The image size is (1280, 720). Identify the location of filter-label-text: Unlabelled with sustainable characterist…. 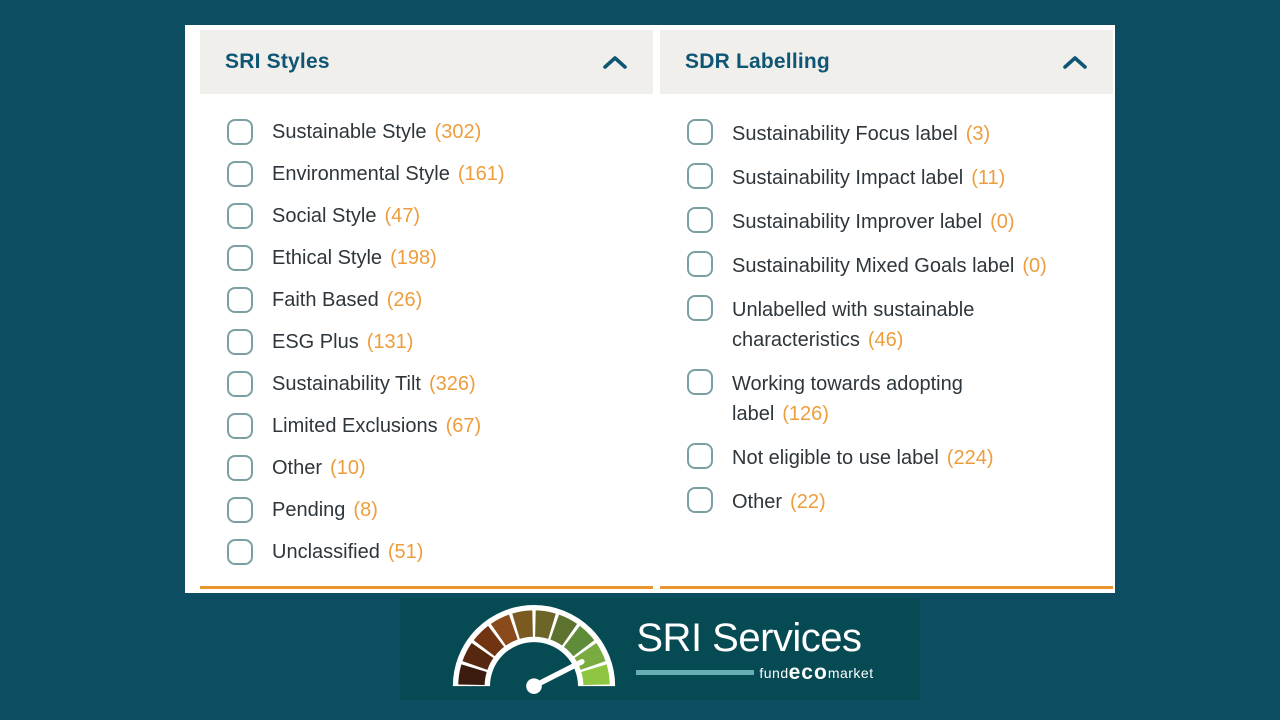
(853, 325).